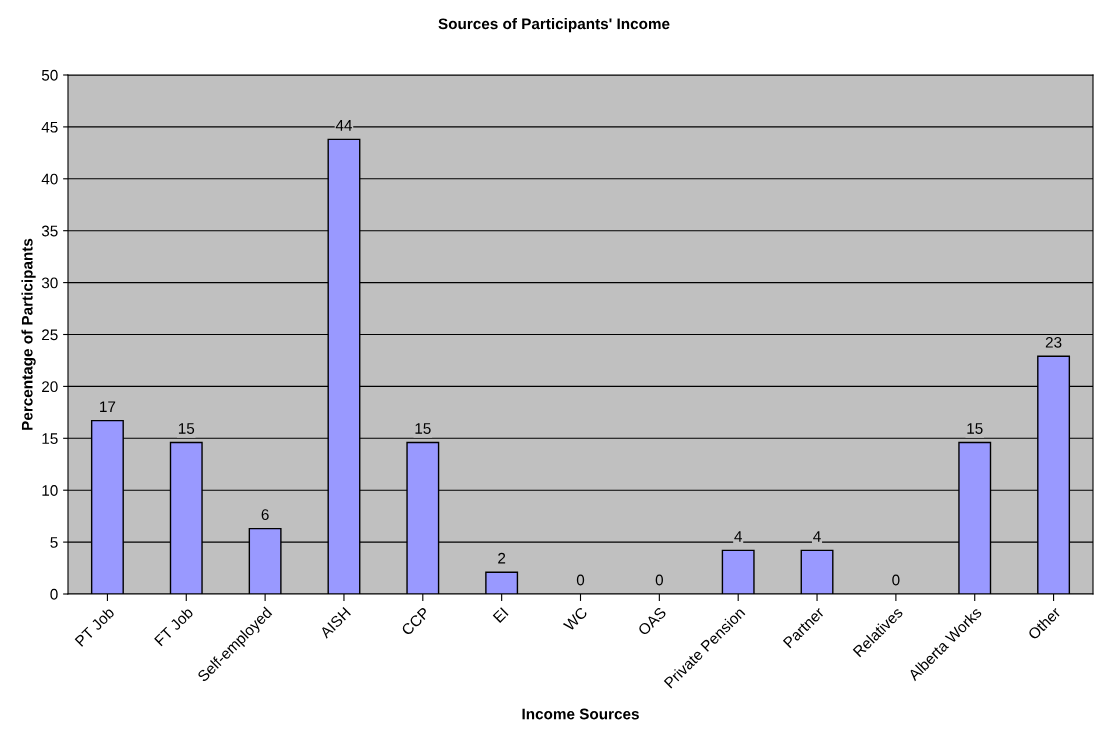 Image resolution: width=1108 pixels, height=736 pixels. I want to click on x-tick-label: FT Job, so click(173, 626).